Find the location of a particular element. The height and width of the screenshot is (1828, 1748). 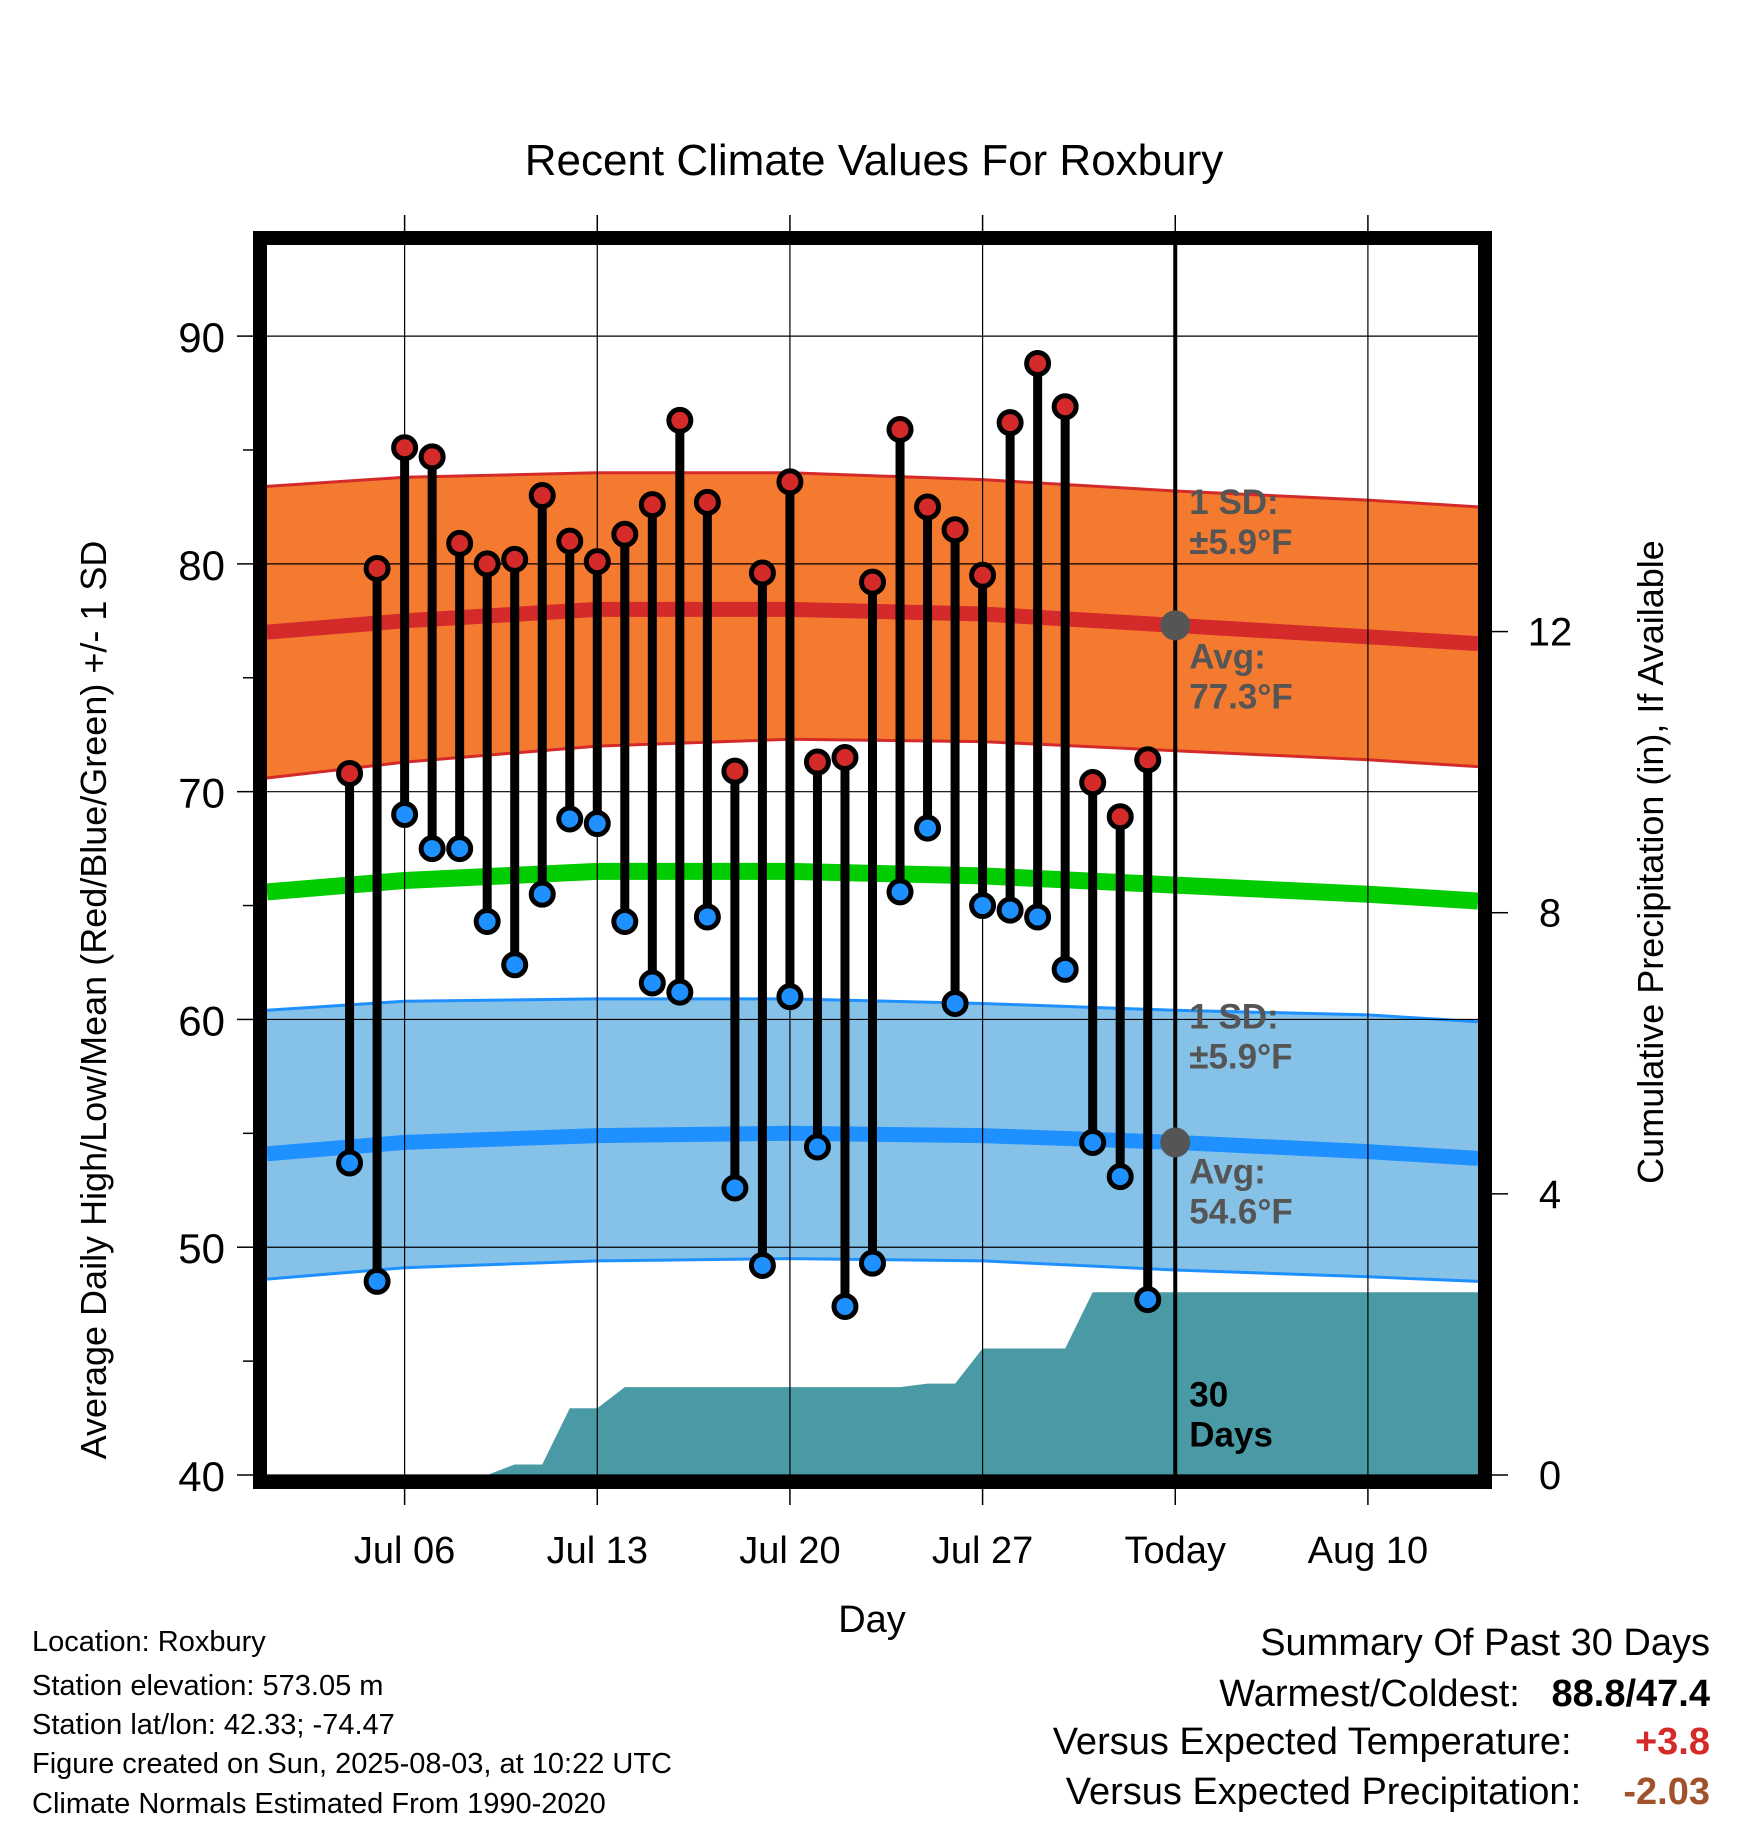

high-avg-annotation: Avg: 77.3°F is located at coordinates (1241, 677).